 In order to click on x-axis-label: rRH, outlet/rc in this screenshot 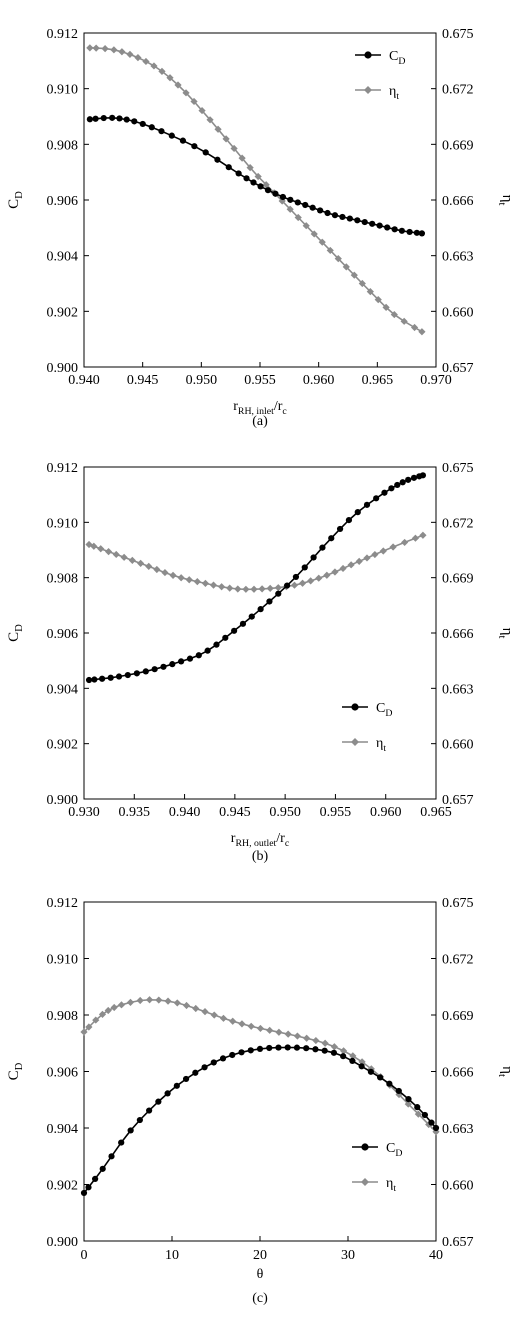, I will do `click(260, 840)`.